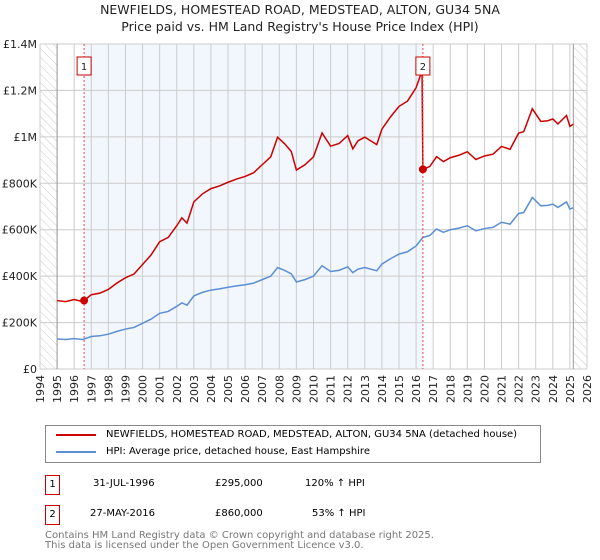 This screenshot has width=600, height=560. Describe the element at coordinates (76, 451) in the screenshot. I see `legend-hpi-swatch` at that location.